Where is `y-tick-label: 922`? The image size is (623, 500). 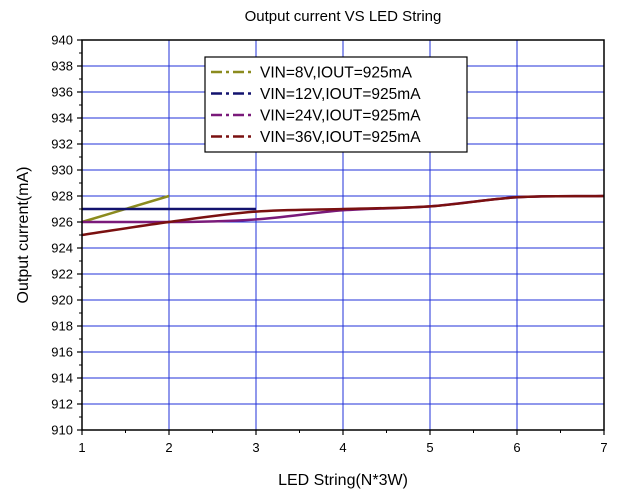 y-tick-label: 922 is located at coordinates (62, 274).